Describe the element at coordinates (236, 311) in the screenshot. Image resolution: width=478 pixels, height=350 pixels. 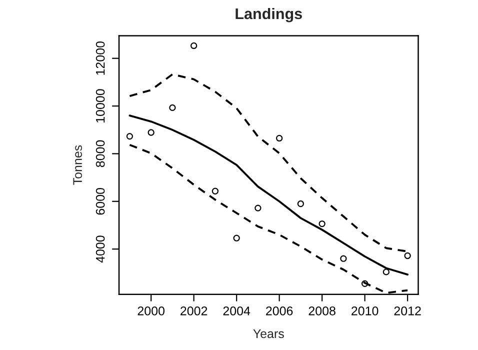
I see `x-tick-label: 2004` at that location.